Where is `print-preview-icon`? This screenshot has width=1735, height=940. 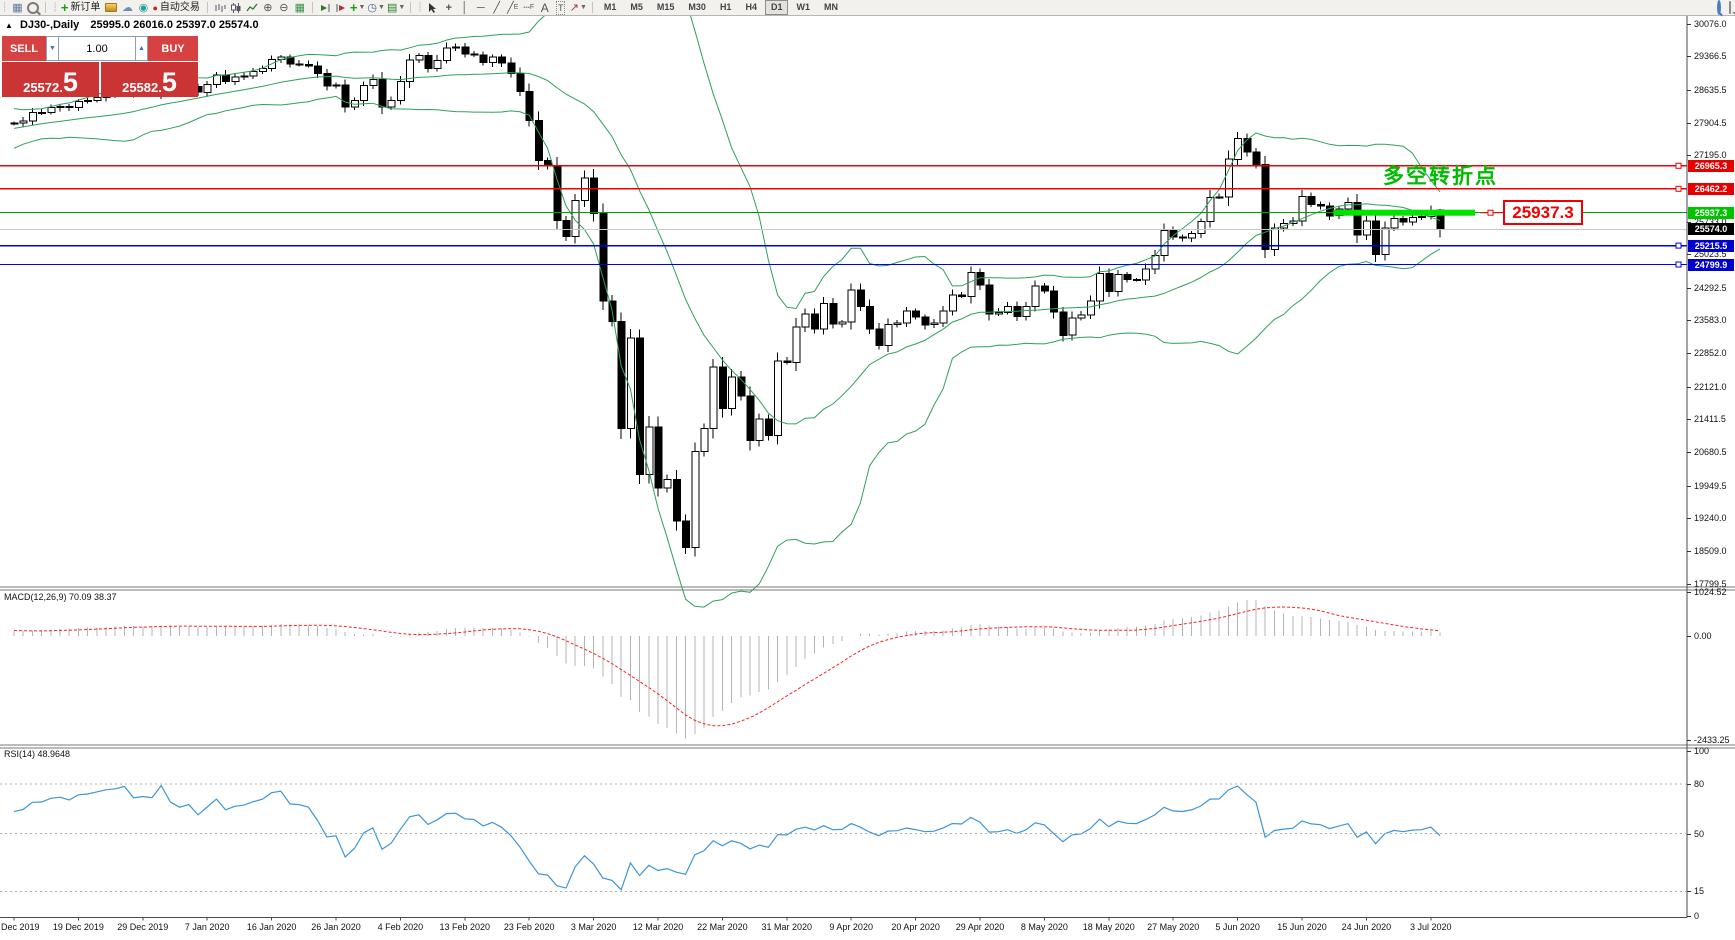 print-preview-icon is located at coordinates (33, 7).